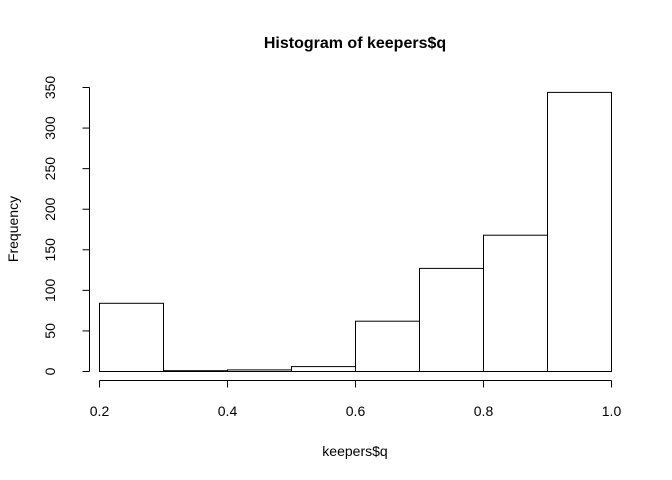  I want to click on x-tick-label: 0.8, so click(484, 411).